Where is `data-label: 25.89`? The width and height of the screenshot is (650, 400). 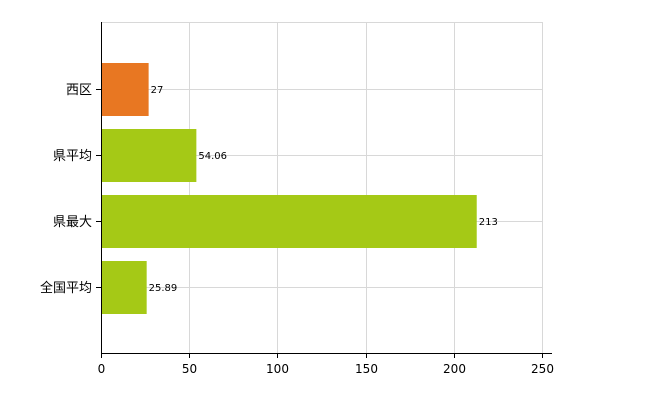 data-label: 25.89 is located at coordinates (163, 288).